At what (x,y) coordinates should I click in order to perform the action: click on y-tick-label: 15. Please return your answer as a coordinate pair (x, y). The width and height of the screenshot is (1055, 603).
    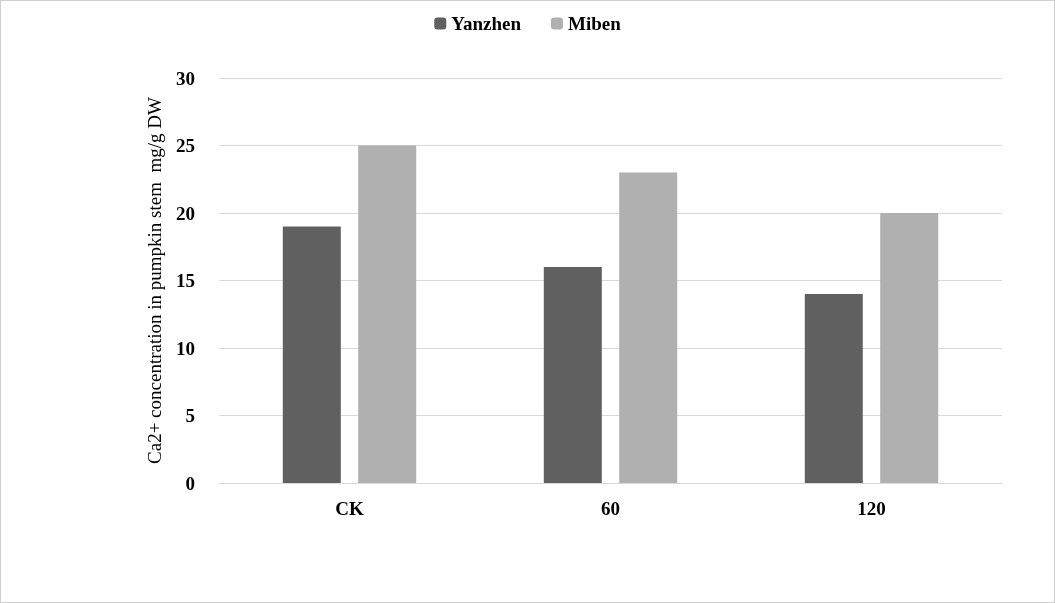
    Looking at the image, I should click on (185, 280).